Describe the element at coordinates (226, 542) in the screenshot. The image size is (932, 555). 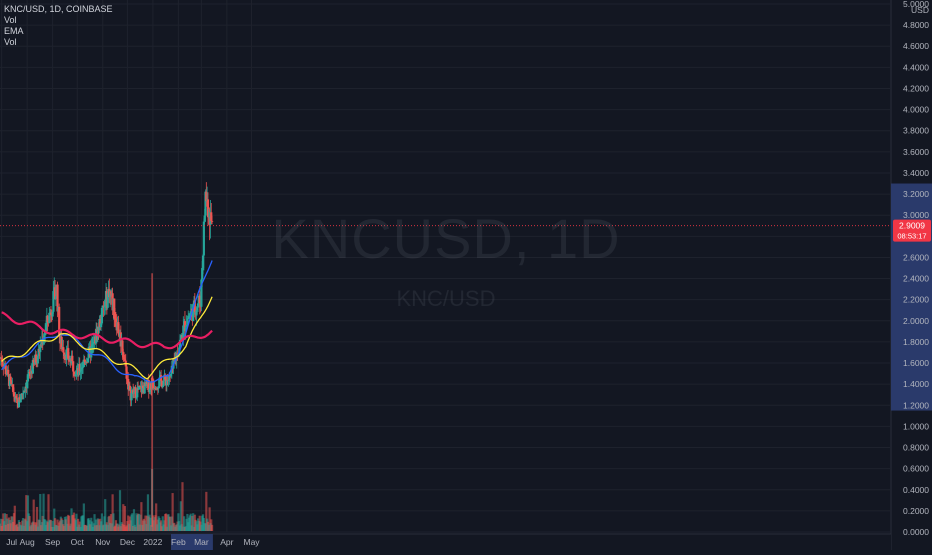
I see `x-tick-label: Apr` at that location.